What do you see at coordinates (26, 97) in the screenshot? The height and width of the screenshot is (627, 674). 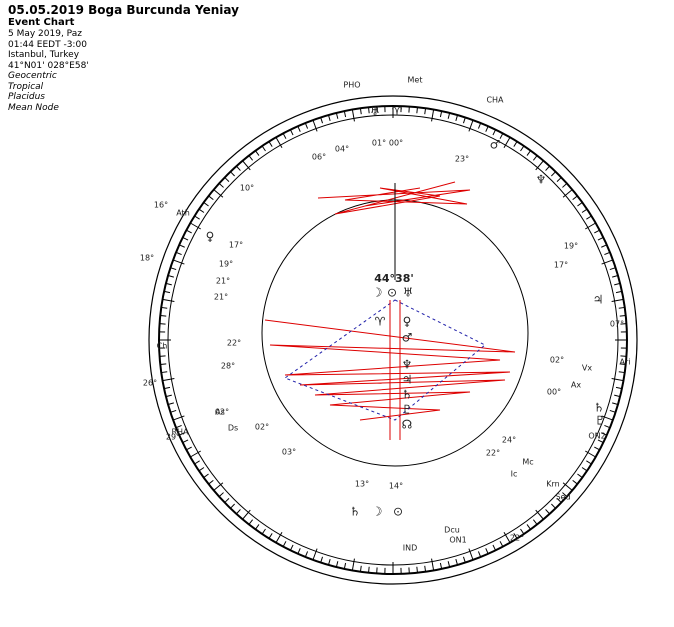 I see `setting: Placidus` at bounding box center [26, 97].